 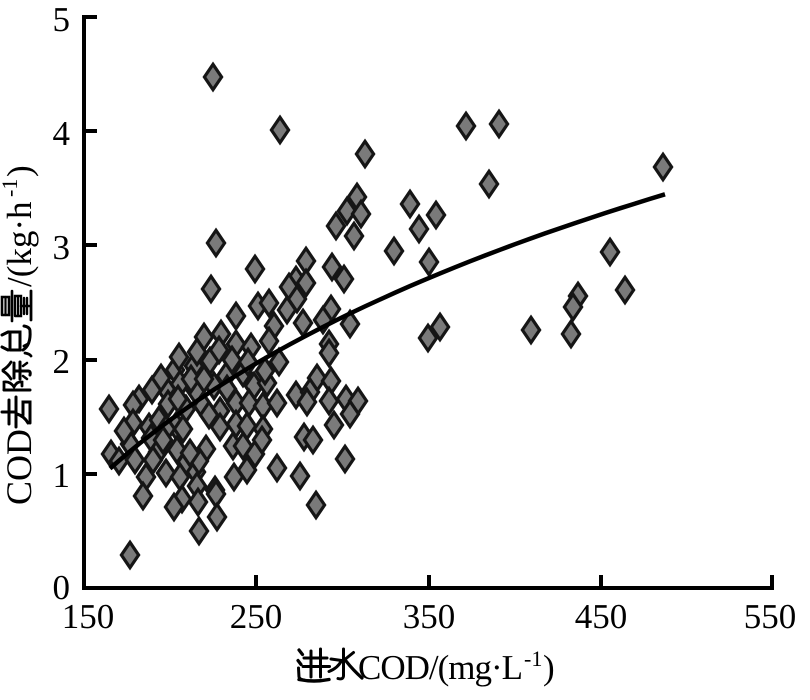 What do you see at coordinates (62, 587) in the screenshot?
I see `svg-text: 0` at bounding box center [62, 587].